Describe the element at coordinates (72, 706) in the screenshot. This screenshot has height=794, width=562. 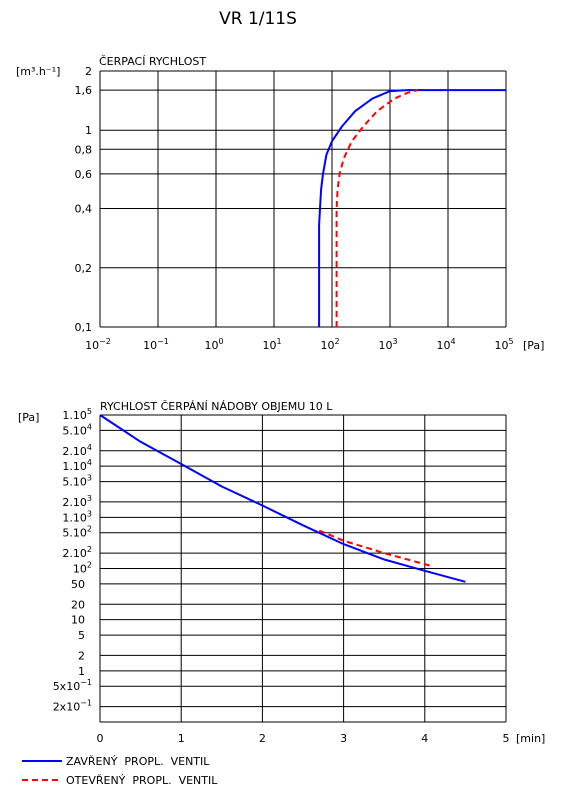
I see `chart2-y-tick-label: 2x10⁻¹` at that location.